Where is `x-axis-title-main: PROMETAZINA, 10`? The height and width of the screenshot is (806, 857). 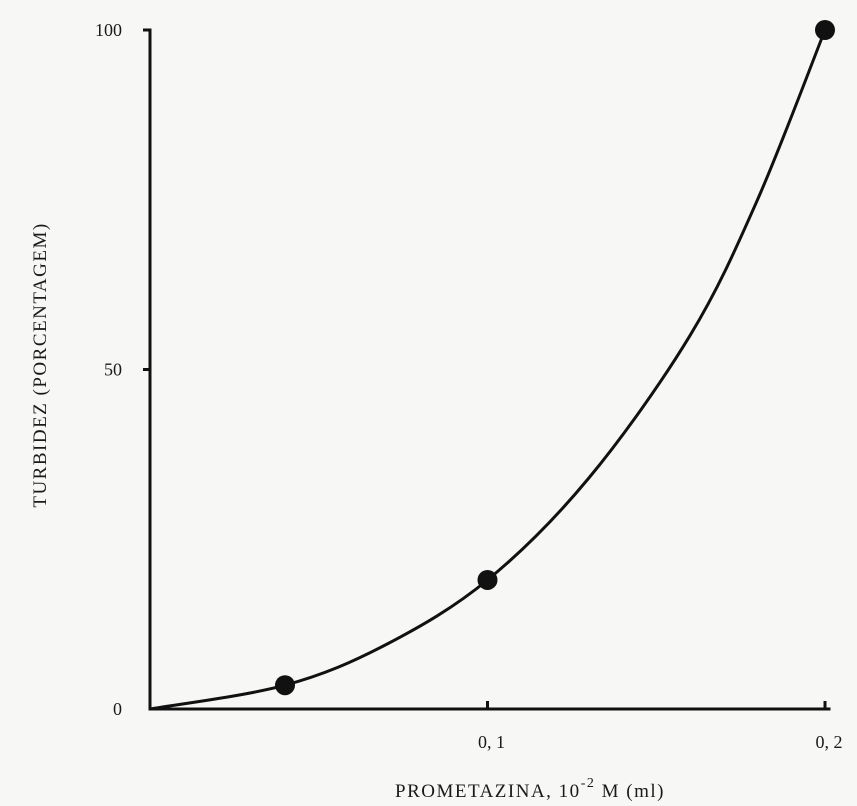 x-axis-title-main: PROMETAZINA, 10 is located at coordinates (488, 791).